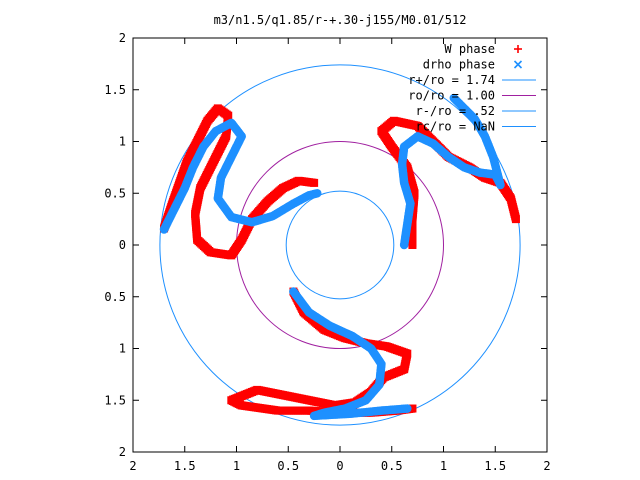  Describe the element at coordinates (459, 65) in the screenshot. I see `legend-label: drho phase` at that location.